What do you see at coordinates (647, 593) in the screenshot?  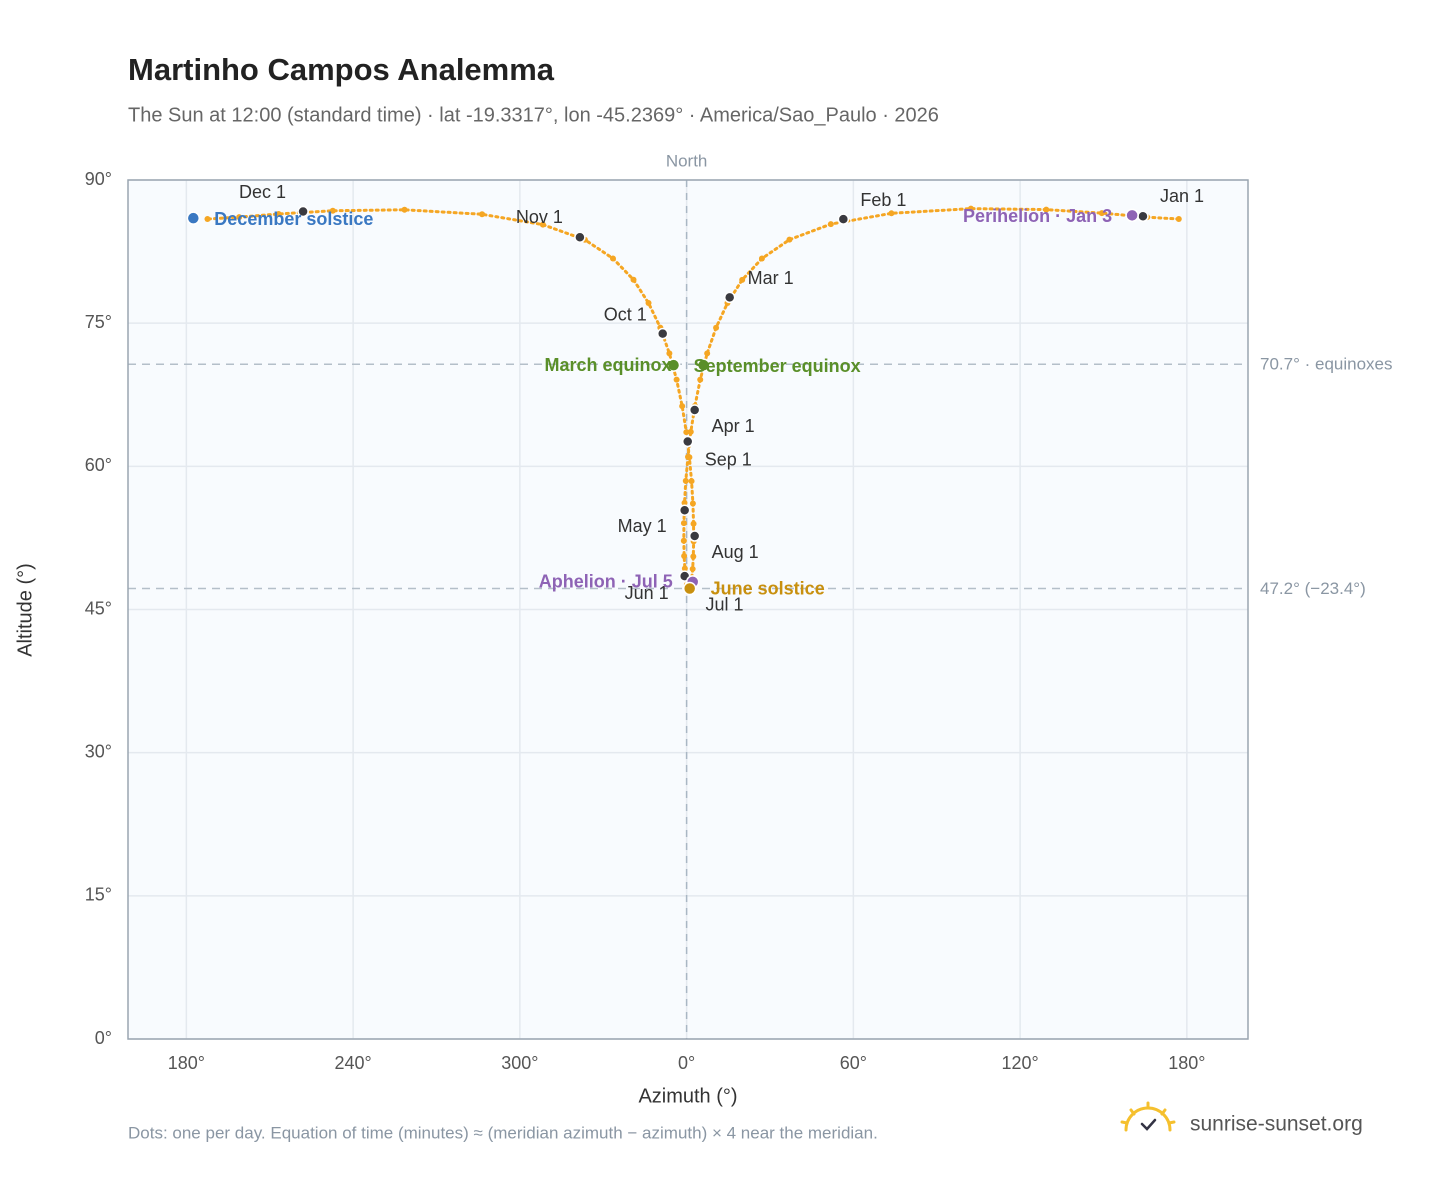 I see `key-date-label: Jun 1` at bounding box center [647, 593].